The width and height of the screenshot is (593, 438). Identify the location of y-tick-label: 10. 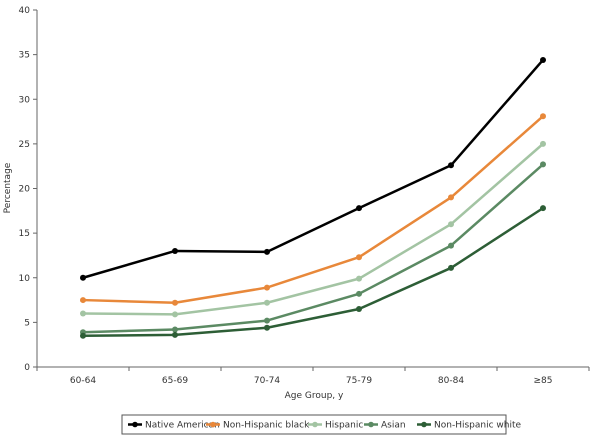
(25, 279).